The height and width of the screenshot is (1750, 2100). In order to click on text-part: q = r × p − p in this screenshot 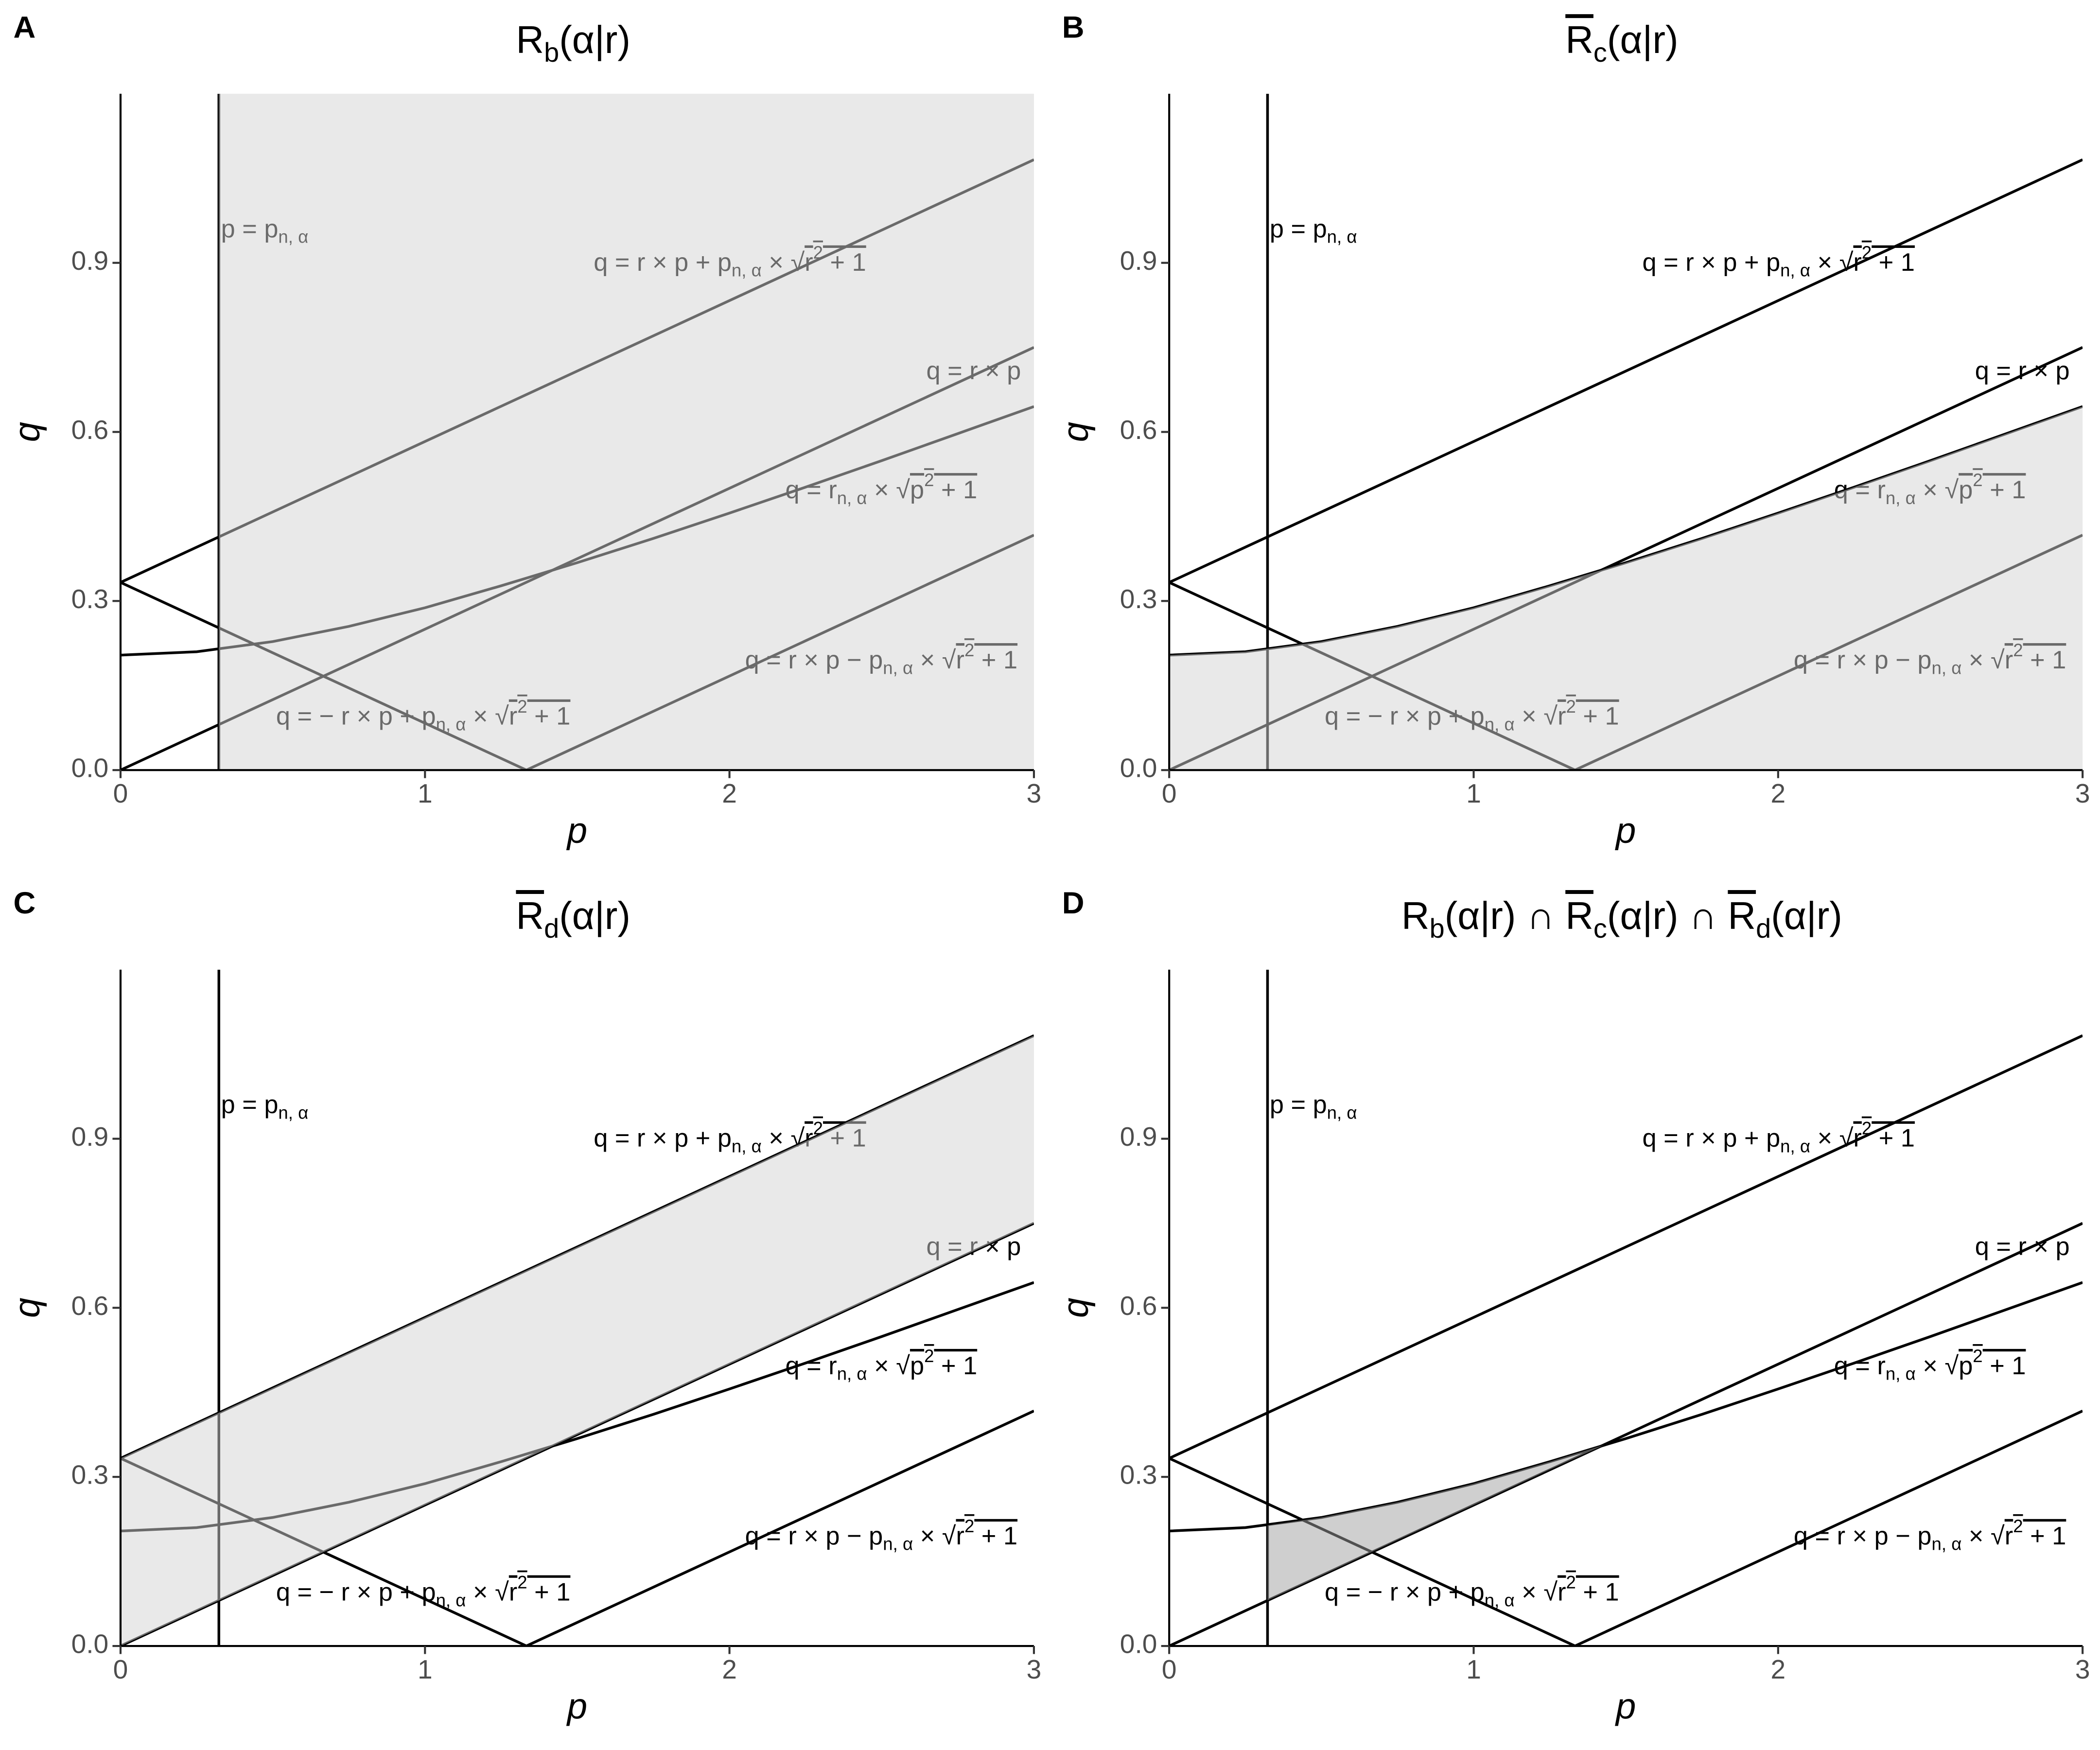, I will do `click(1863, 1536)`.